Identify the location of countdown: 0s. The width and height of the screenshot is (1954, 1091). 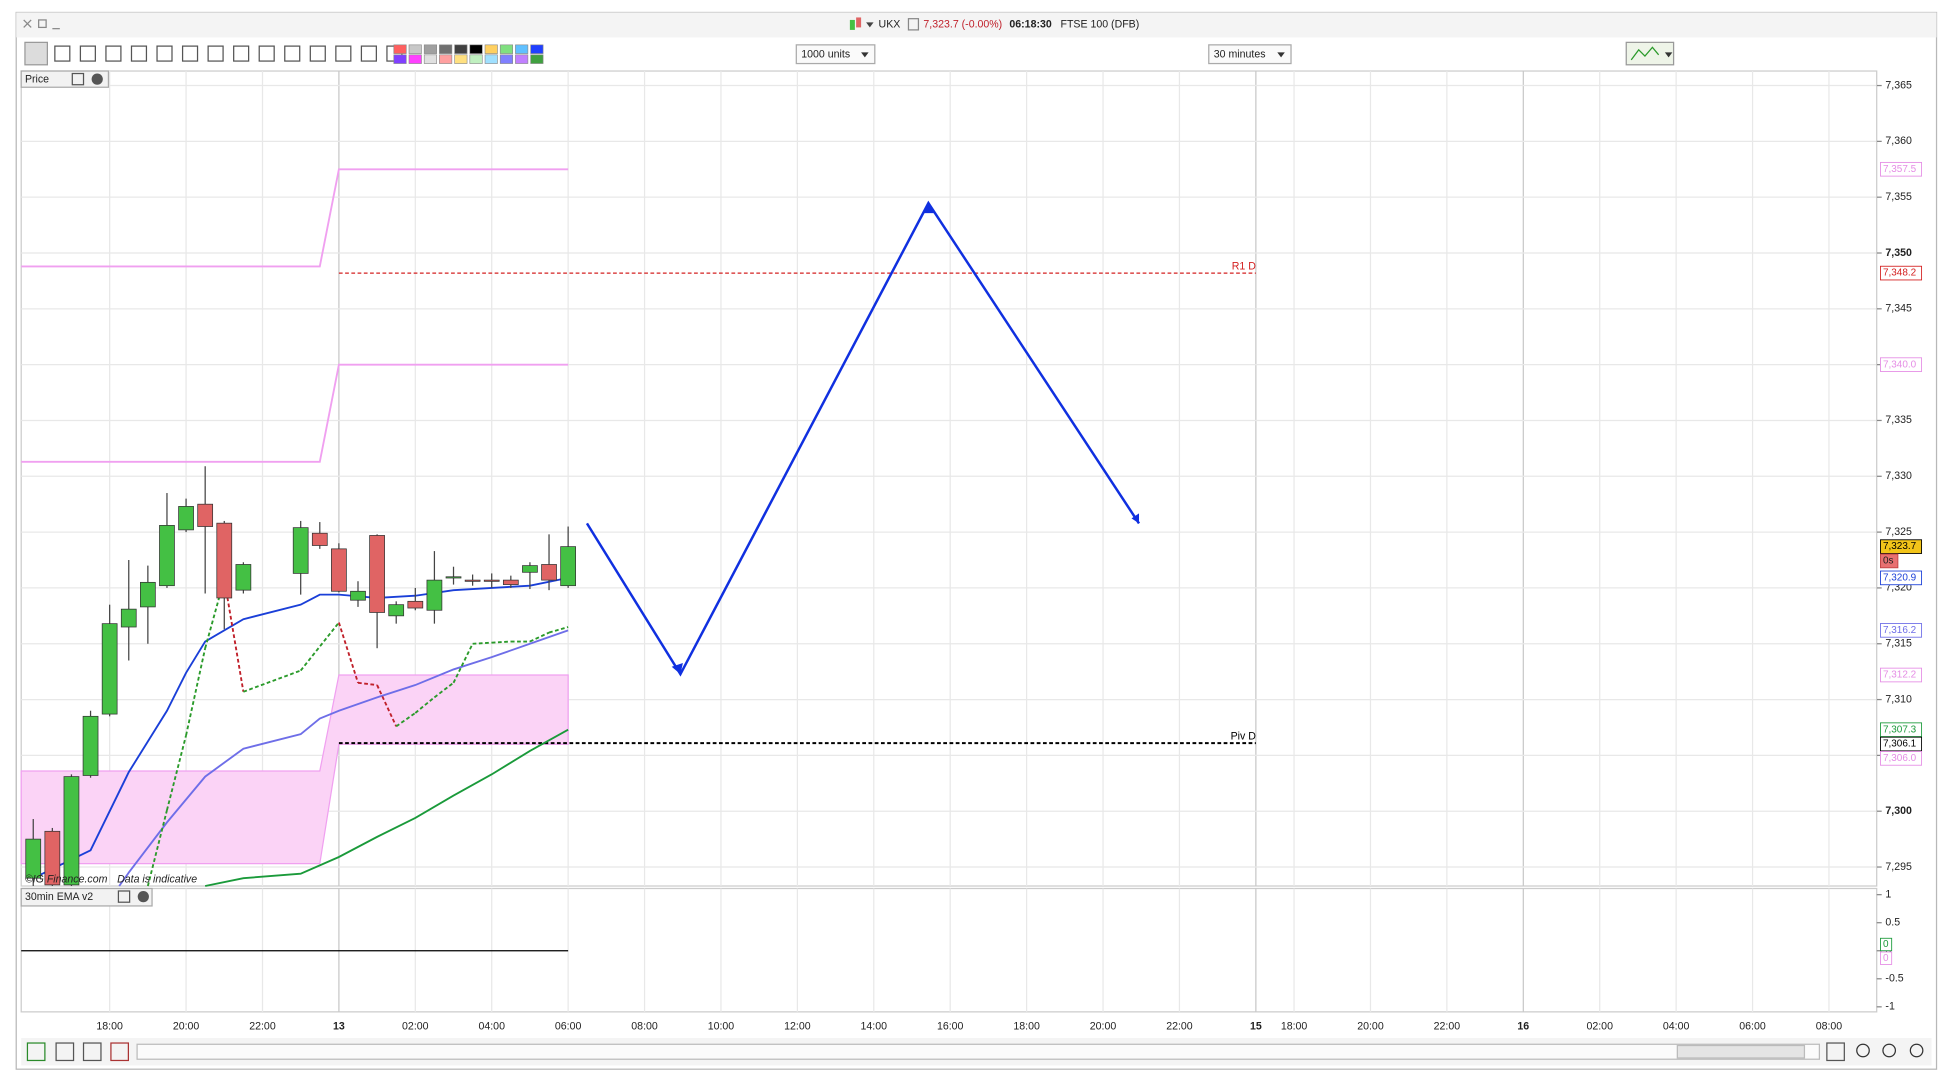
(1888, 561).